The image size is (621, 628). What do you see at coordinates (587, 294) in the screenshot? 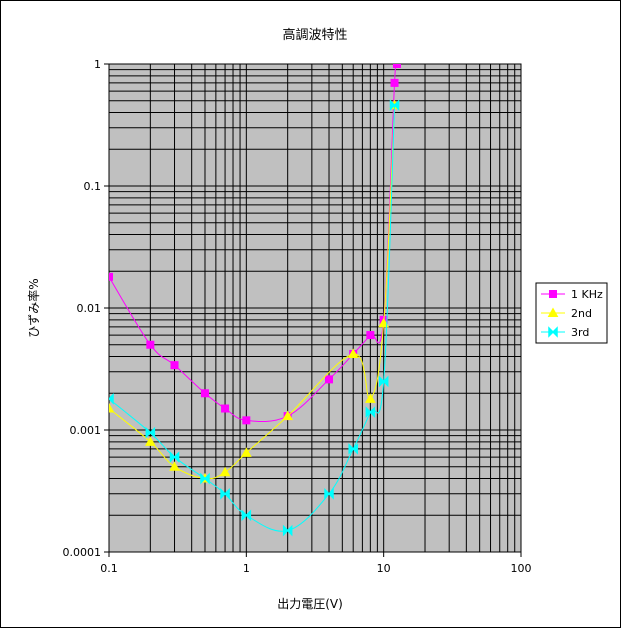
I see `legend-label: 1 KHz` at bounding box center [587, 294].